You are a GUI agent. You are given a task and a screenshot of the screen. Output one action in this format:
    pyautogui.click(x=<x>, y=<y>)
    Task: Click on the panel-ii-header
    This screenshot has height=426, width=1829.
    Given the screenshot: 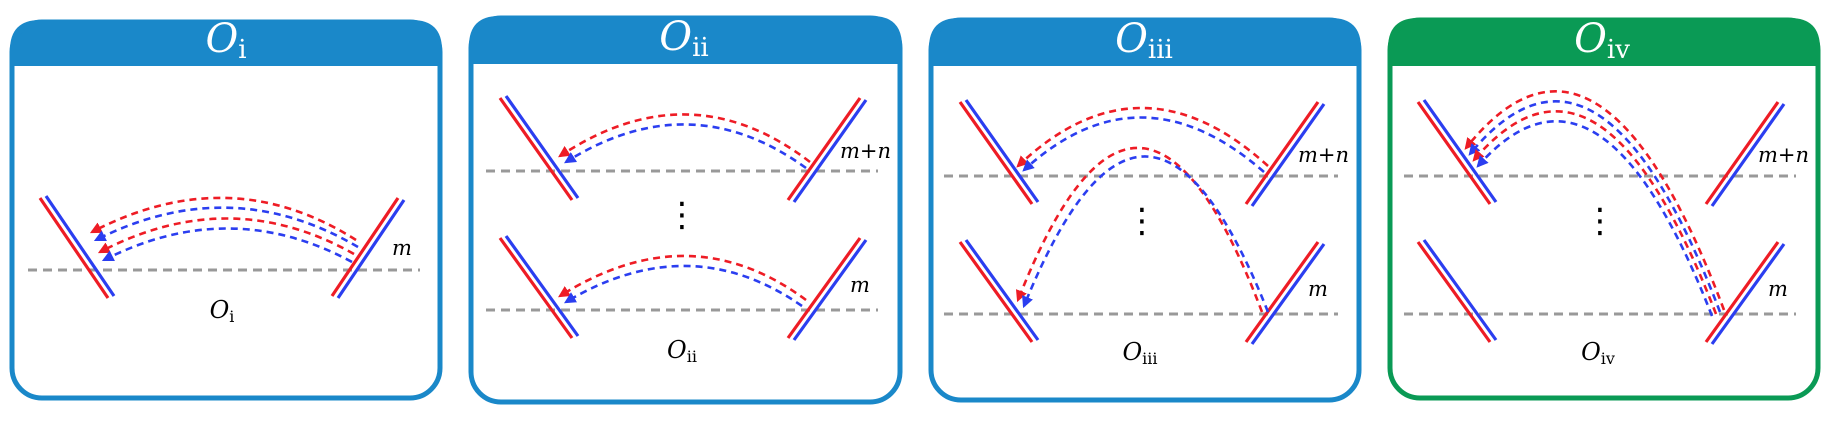 What is the action you would take?
    pyautogui.click(x=685, y=38)
    